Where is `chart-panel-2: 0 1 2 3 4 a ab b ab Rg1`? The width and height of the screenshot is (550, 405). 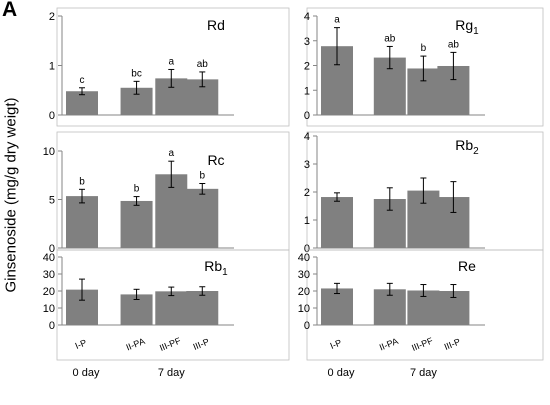 chart-panel-2: 0 1 2 3 4 a ab b ab Rg1 is located at coordinates (424, 67).